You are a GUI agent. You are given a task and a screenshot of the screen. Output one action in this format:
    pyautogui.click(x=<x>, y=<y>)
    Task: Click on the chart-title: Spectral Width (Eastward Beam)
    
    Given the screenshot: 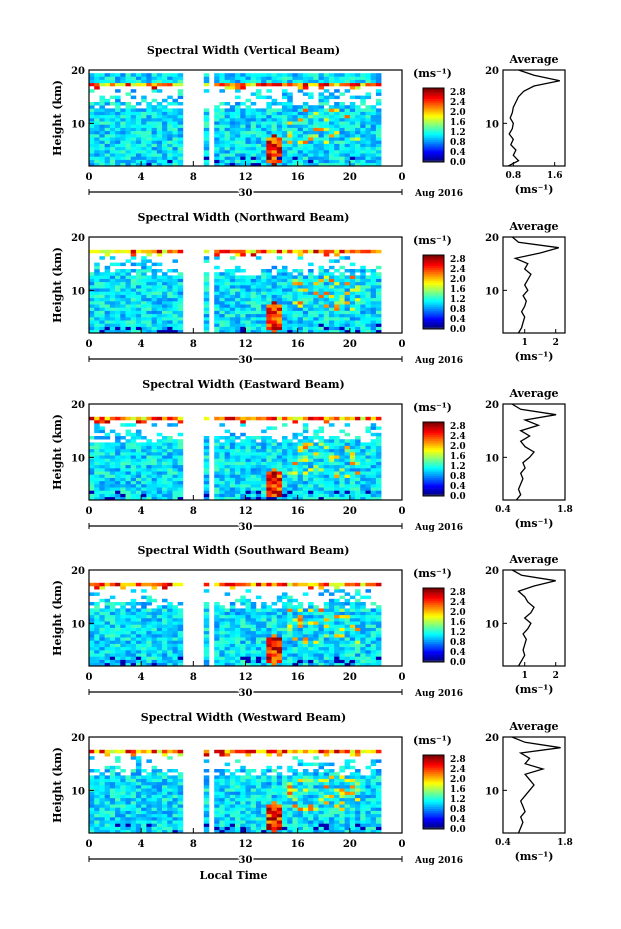 What is the action you would take?
    pyautogui.click(x=243, y=384)
    